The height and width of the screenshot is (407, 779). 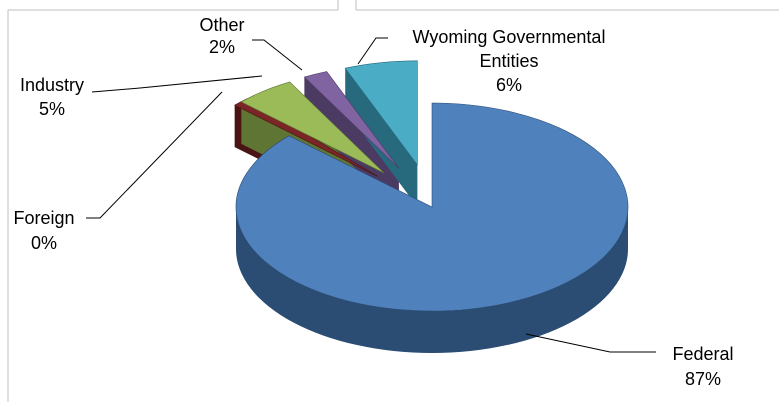 I want to click on slice-industry, so click(x=312, y=127).